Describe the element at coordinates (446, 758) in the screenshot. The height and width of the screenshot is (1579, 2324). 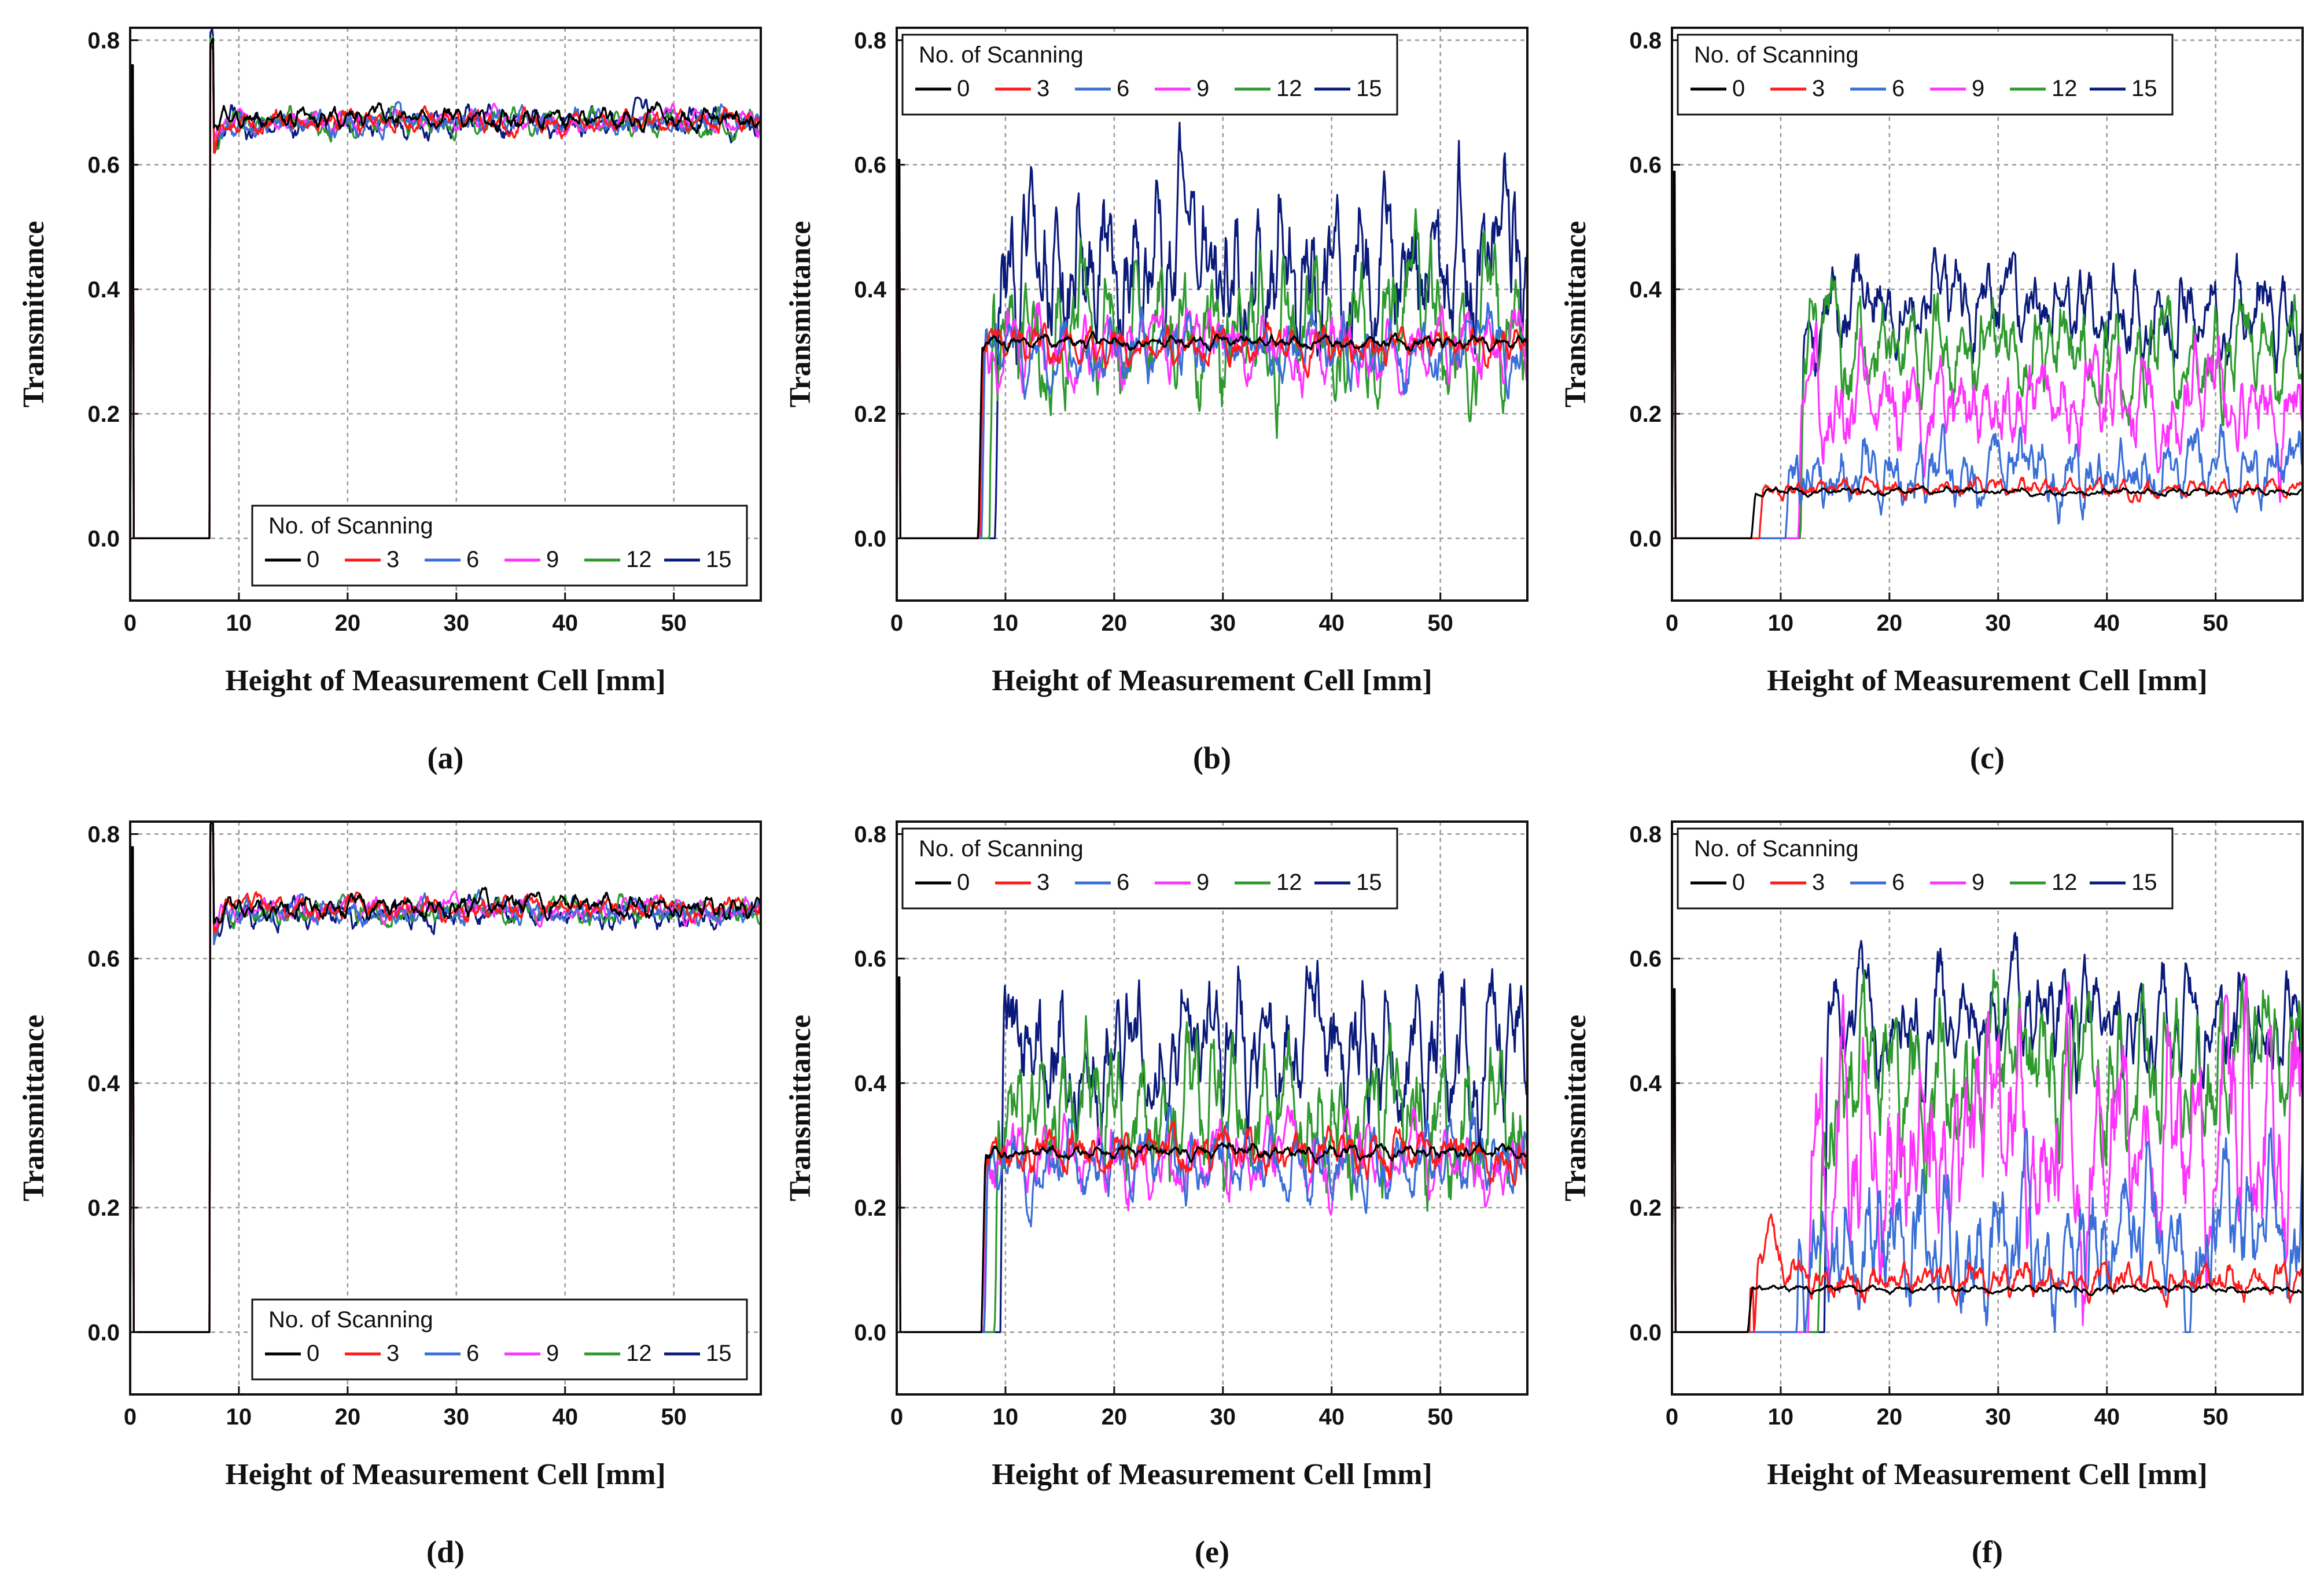
I see `panel-label: (a)` at that location.